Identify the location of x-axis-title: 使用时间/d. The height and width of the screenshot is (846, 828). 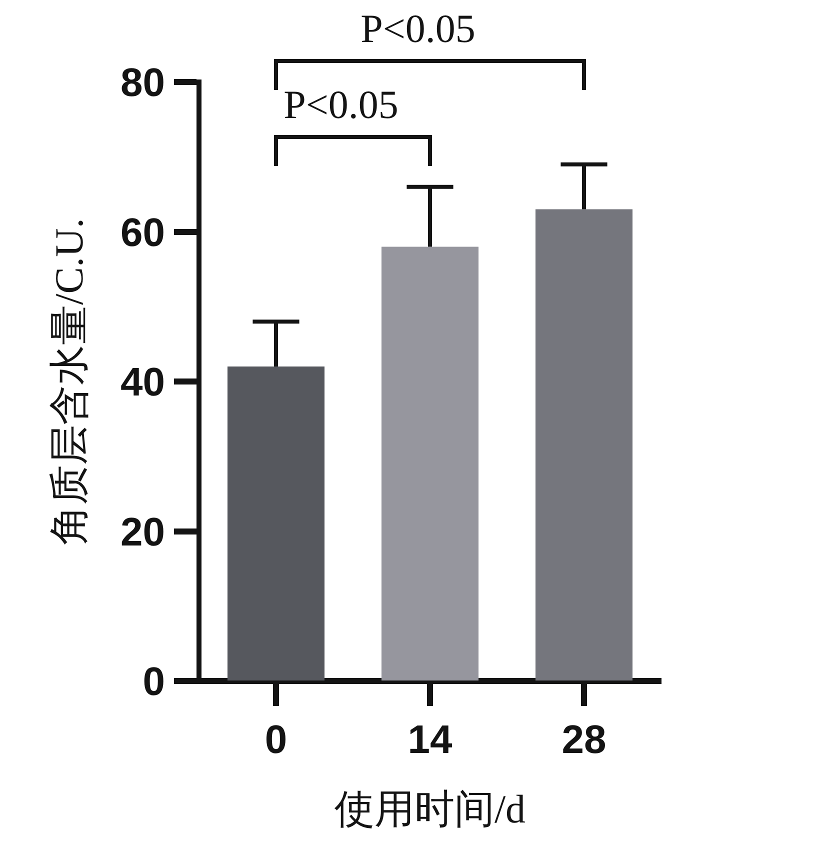
(430, 809).